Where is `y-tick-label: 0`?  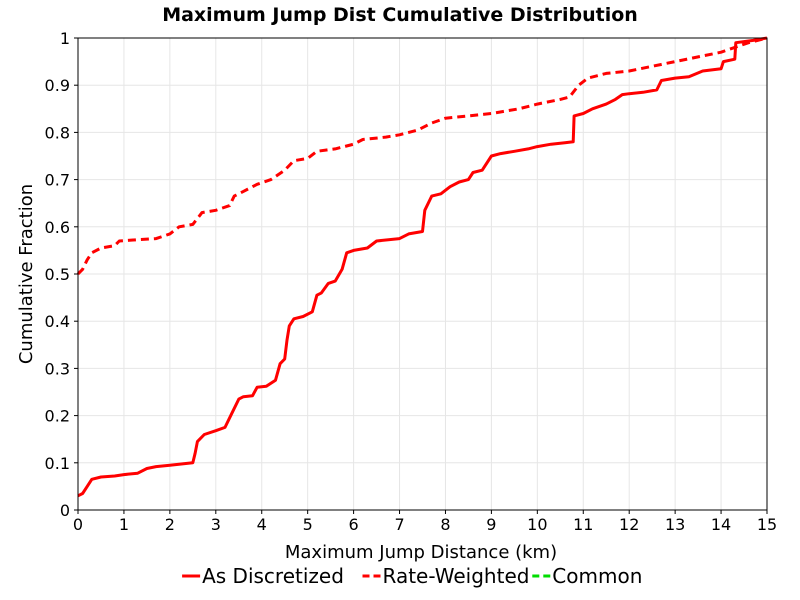 y-tick-label: 0 is located at coordinates (65, 510).